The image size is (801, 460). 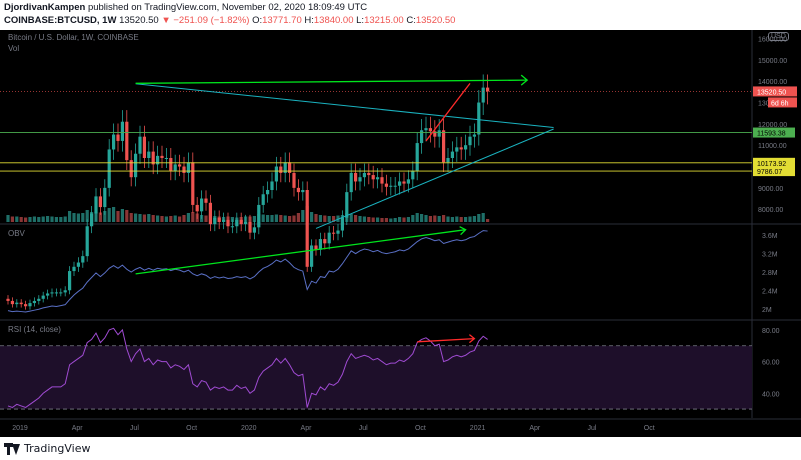 I want to click on countdown-tag, so click(x=782, y=102).